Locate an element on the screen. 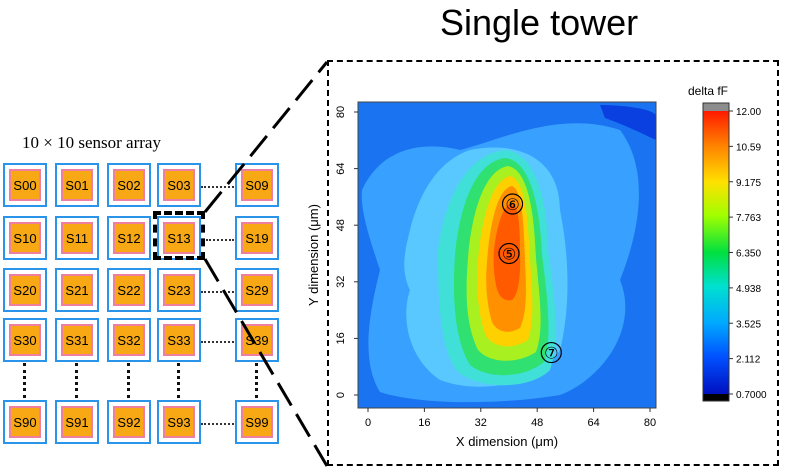 The image size is (785, 472). x-tick-label: 80 is located at coordinates (650, 423).